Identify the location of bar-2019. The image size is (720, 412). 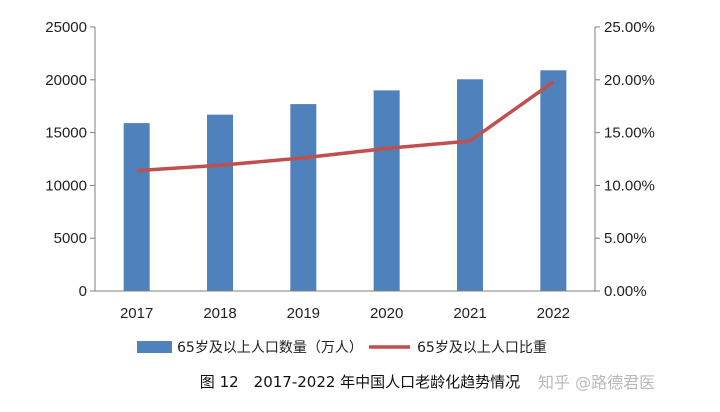
(303, 197).